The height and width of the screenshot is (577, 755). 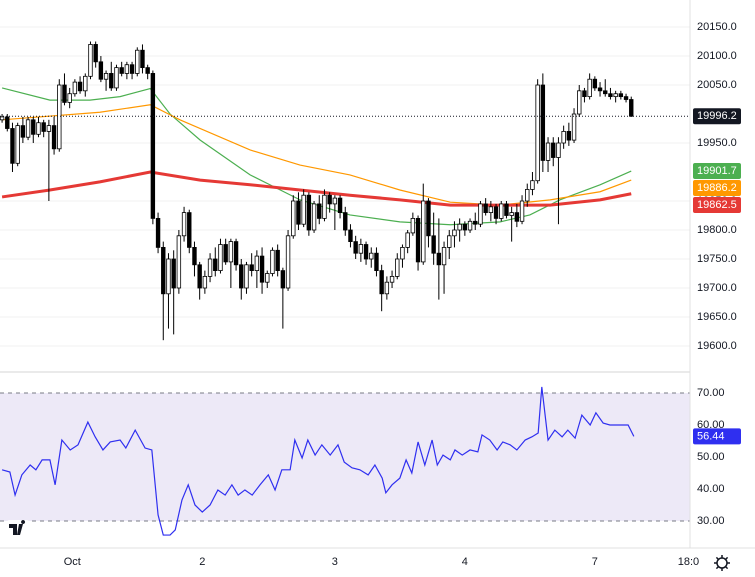 I want to click on y-tick-label: 20150.0, so click(x=717, y=27).